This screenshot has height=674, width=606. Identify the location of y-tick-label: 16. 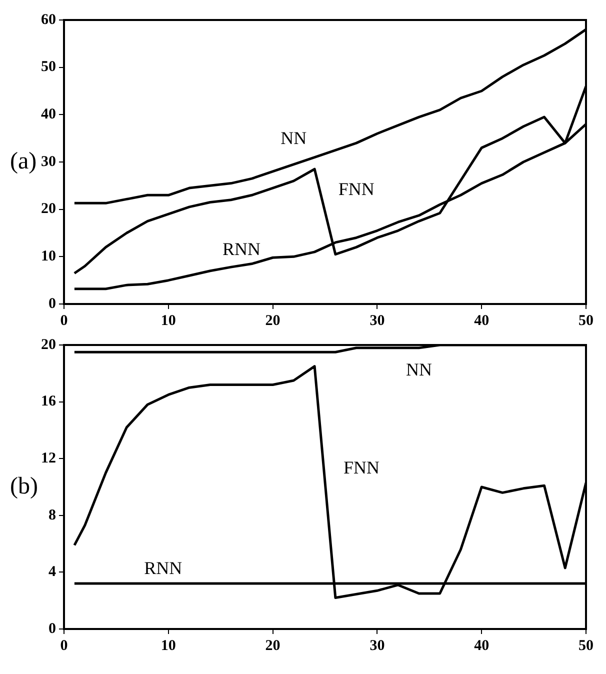
(48, 402).